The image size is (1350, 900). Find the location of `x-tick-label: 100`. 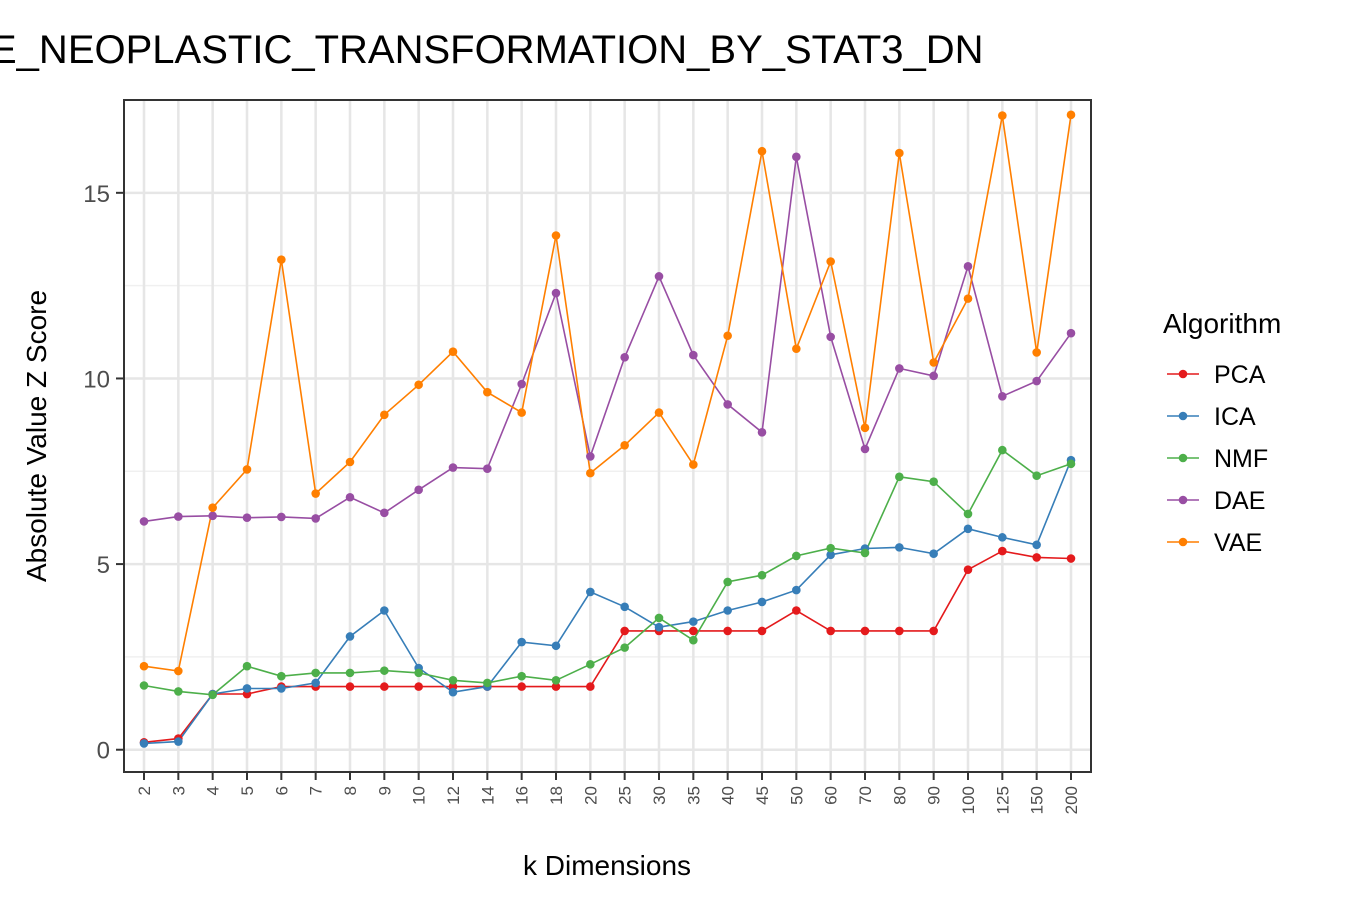

x-tick-label: 100 is located at coordinates (968, 800).